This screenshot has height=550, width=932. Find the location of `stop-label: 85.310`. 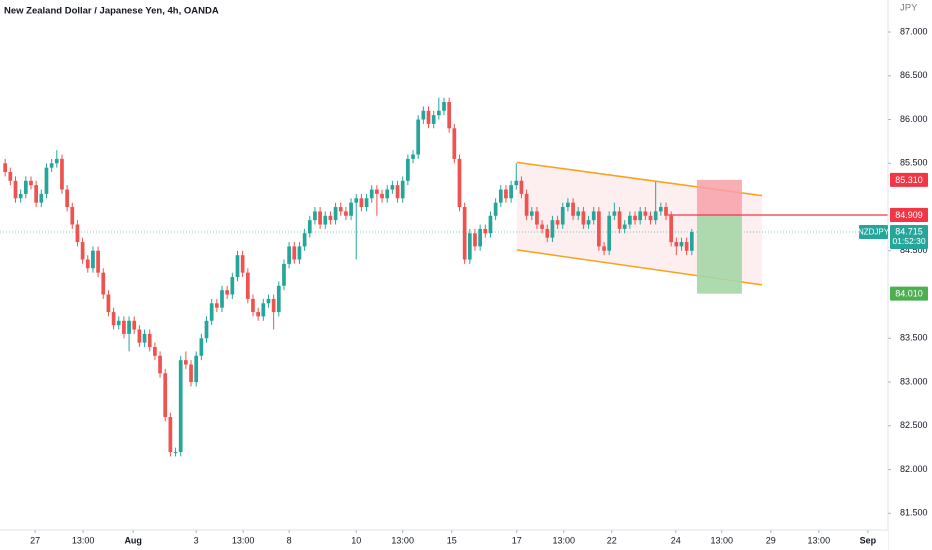

stop-label: 85.310 is located at coordinates (909, 180).